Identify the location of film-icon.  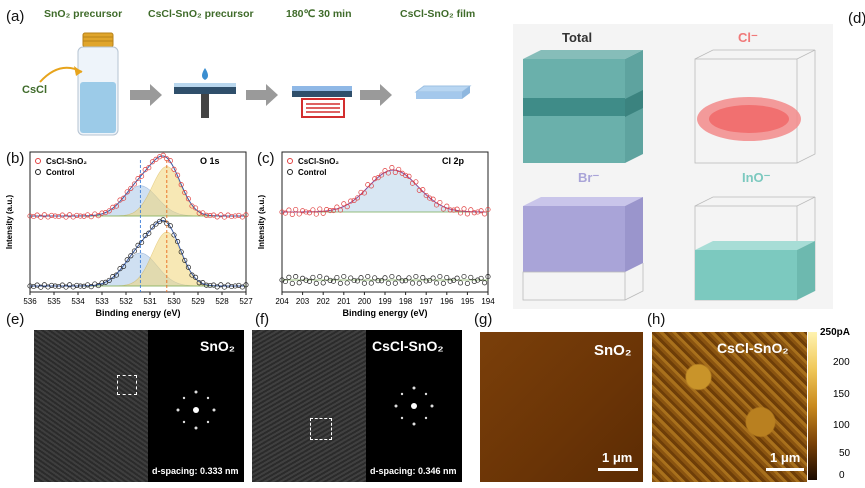
(443, 89).